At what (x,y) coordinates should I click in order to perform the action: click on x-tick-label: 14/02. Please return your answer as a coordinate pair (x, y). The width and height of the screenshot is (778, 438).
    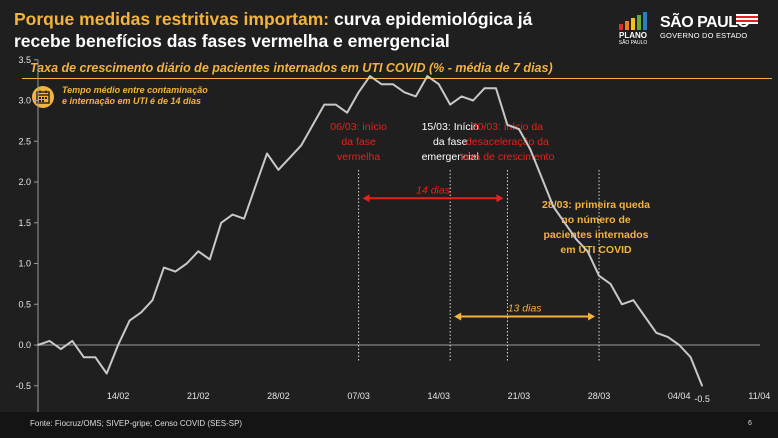
    Looking at the image, I should click on (118, 396).